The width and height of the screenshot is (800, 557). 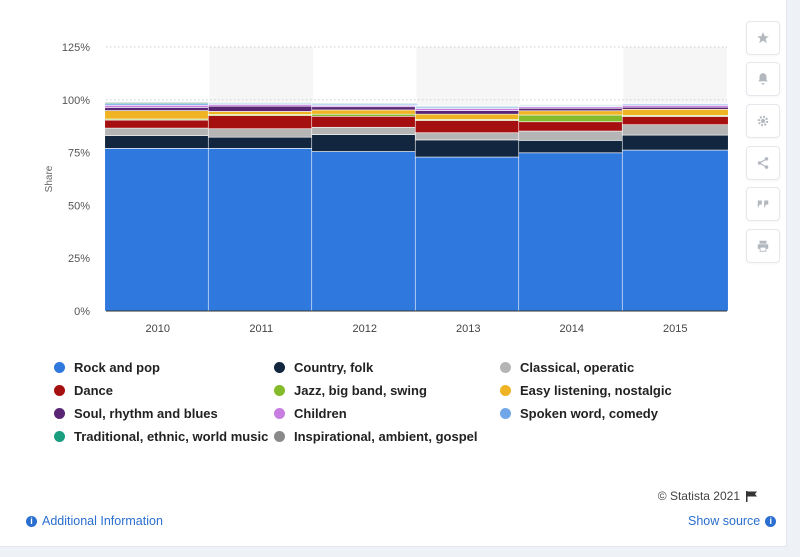 What do you see at coordinates (698, 496) in the screenshot?
I see `credit-text: © Statista 2021` at bounding box center [698, 496].